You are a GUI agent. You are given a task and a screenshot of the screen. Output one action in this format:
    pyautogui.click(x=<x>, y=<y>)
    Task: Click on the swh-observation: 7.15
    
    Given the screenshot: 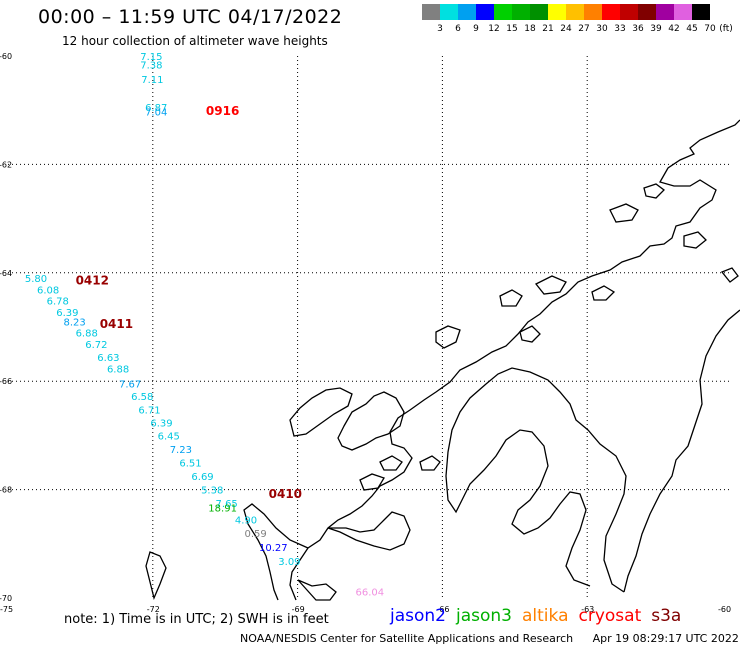 What is the action you would take?
    pyautogui.click(x=151, y=57)
    